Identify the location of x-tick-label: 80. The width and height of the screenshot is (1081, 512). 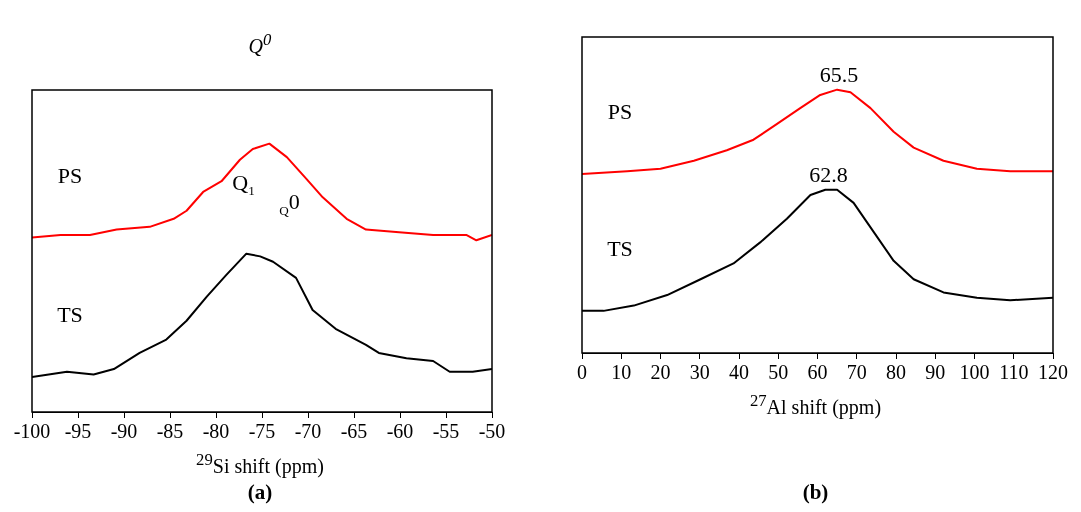
(896, 372).